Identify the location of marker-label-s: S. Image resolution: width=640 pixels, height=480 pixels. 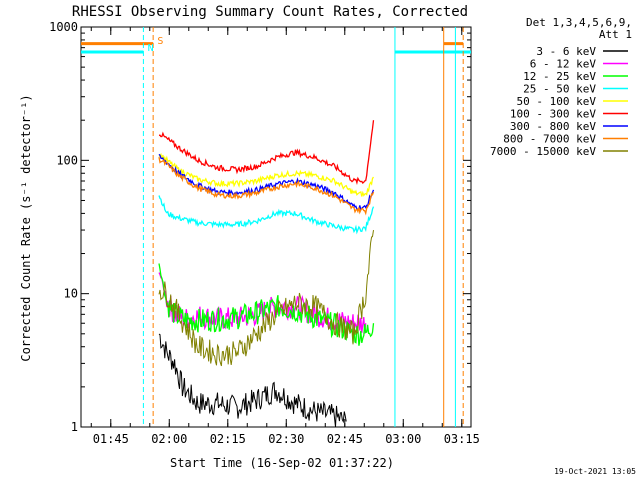
(160, 41).